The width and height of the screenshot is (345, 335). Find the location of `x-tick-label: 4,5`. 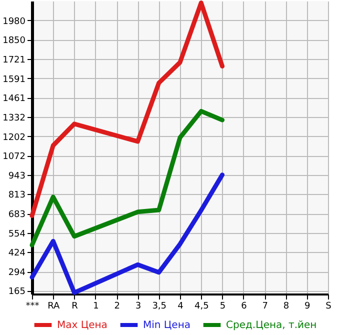

x-tick-label: 4,5 is located at coordinates (201, 307).